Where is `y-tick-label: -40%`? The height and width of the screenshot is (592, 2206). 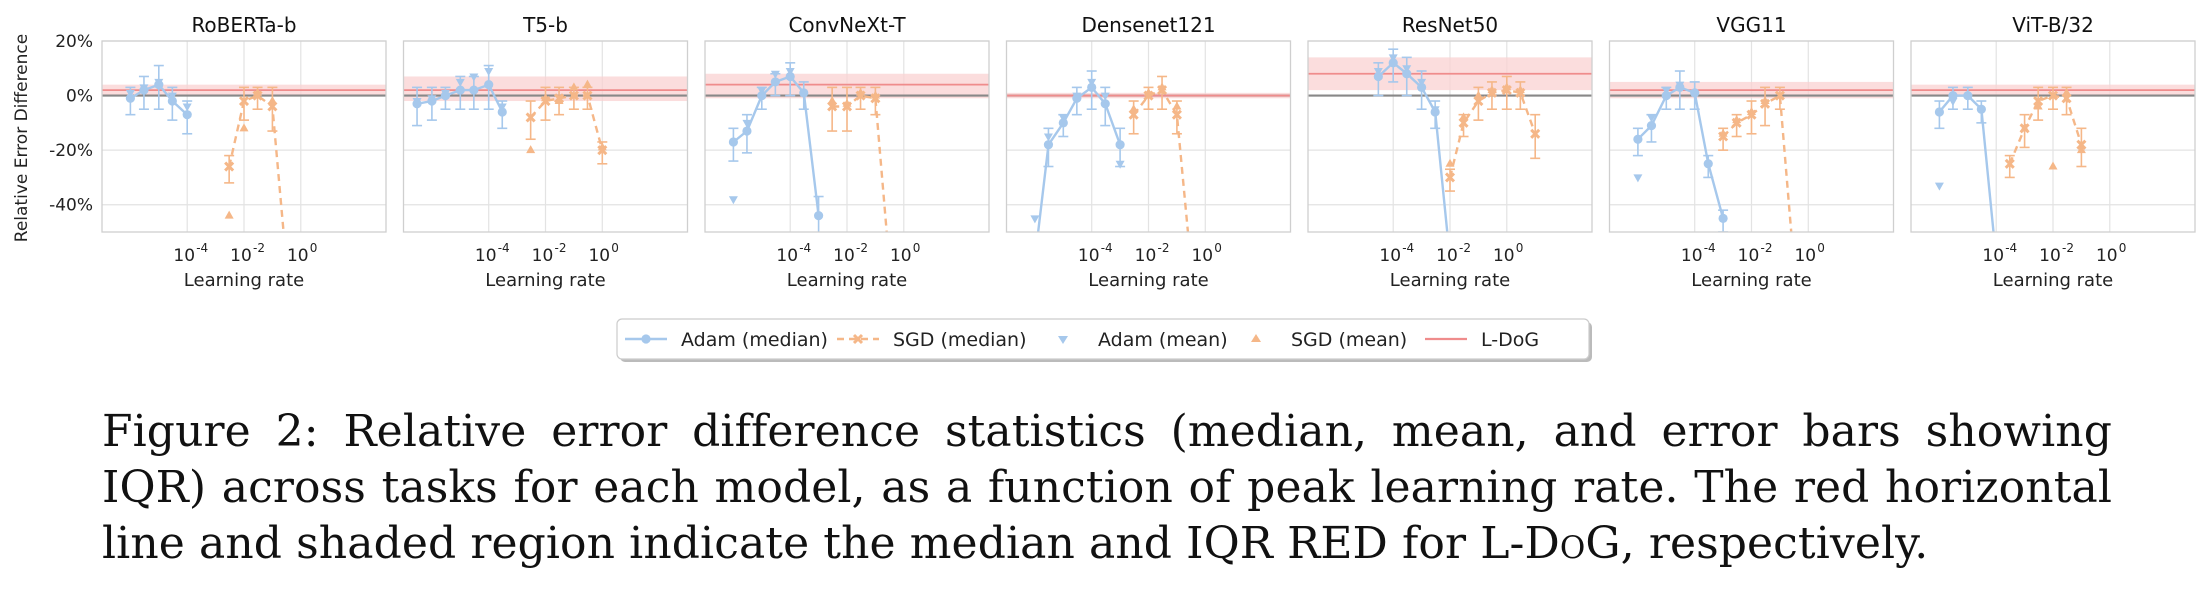 y-tick-label: -40% is located at coordinates (71, 206).